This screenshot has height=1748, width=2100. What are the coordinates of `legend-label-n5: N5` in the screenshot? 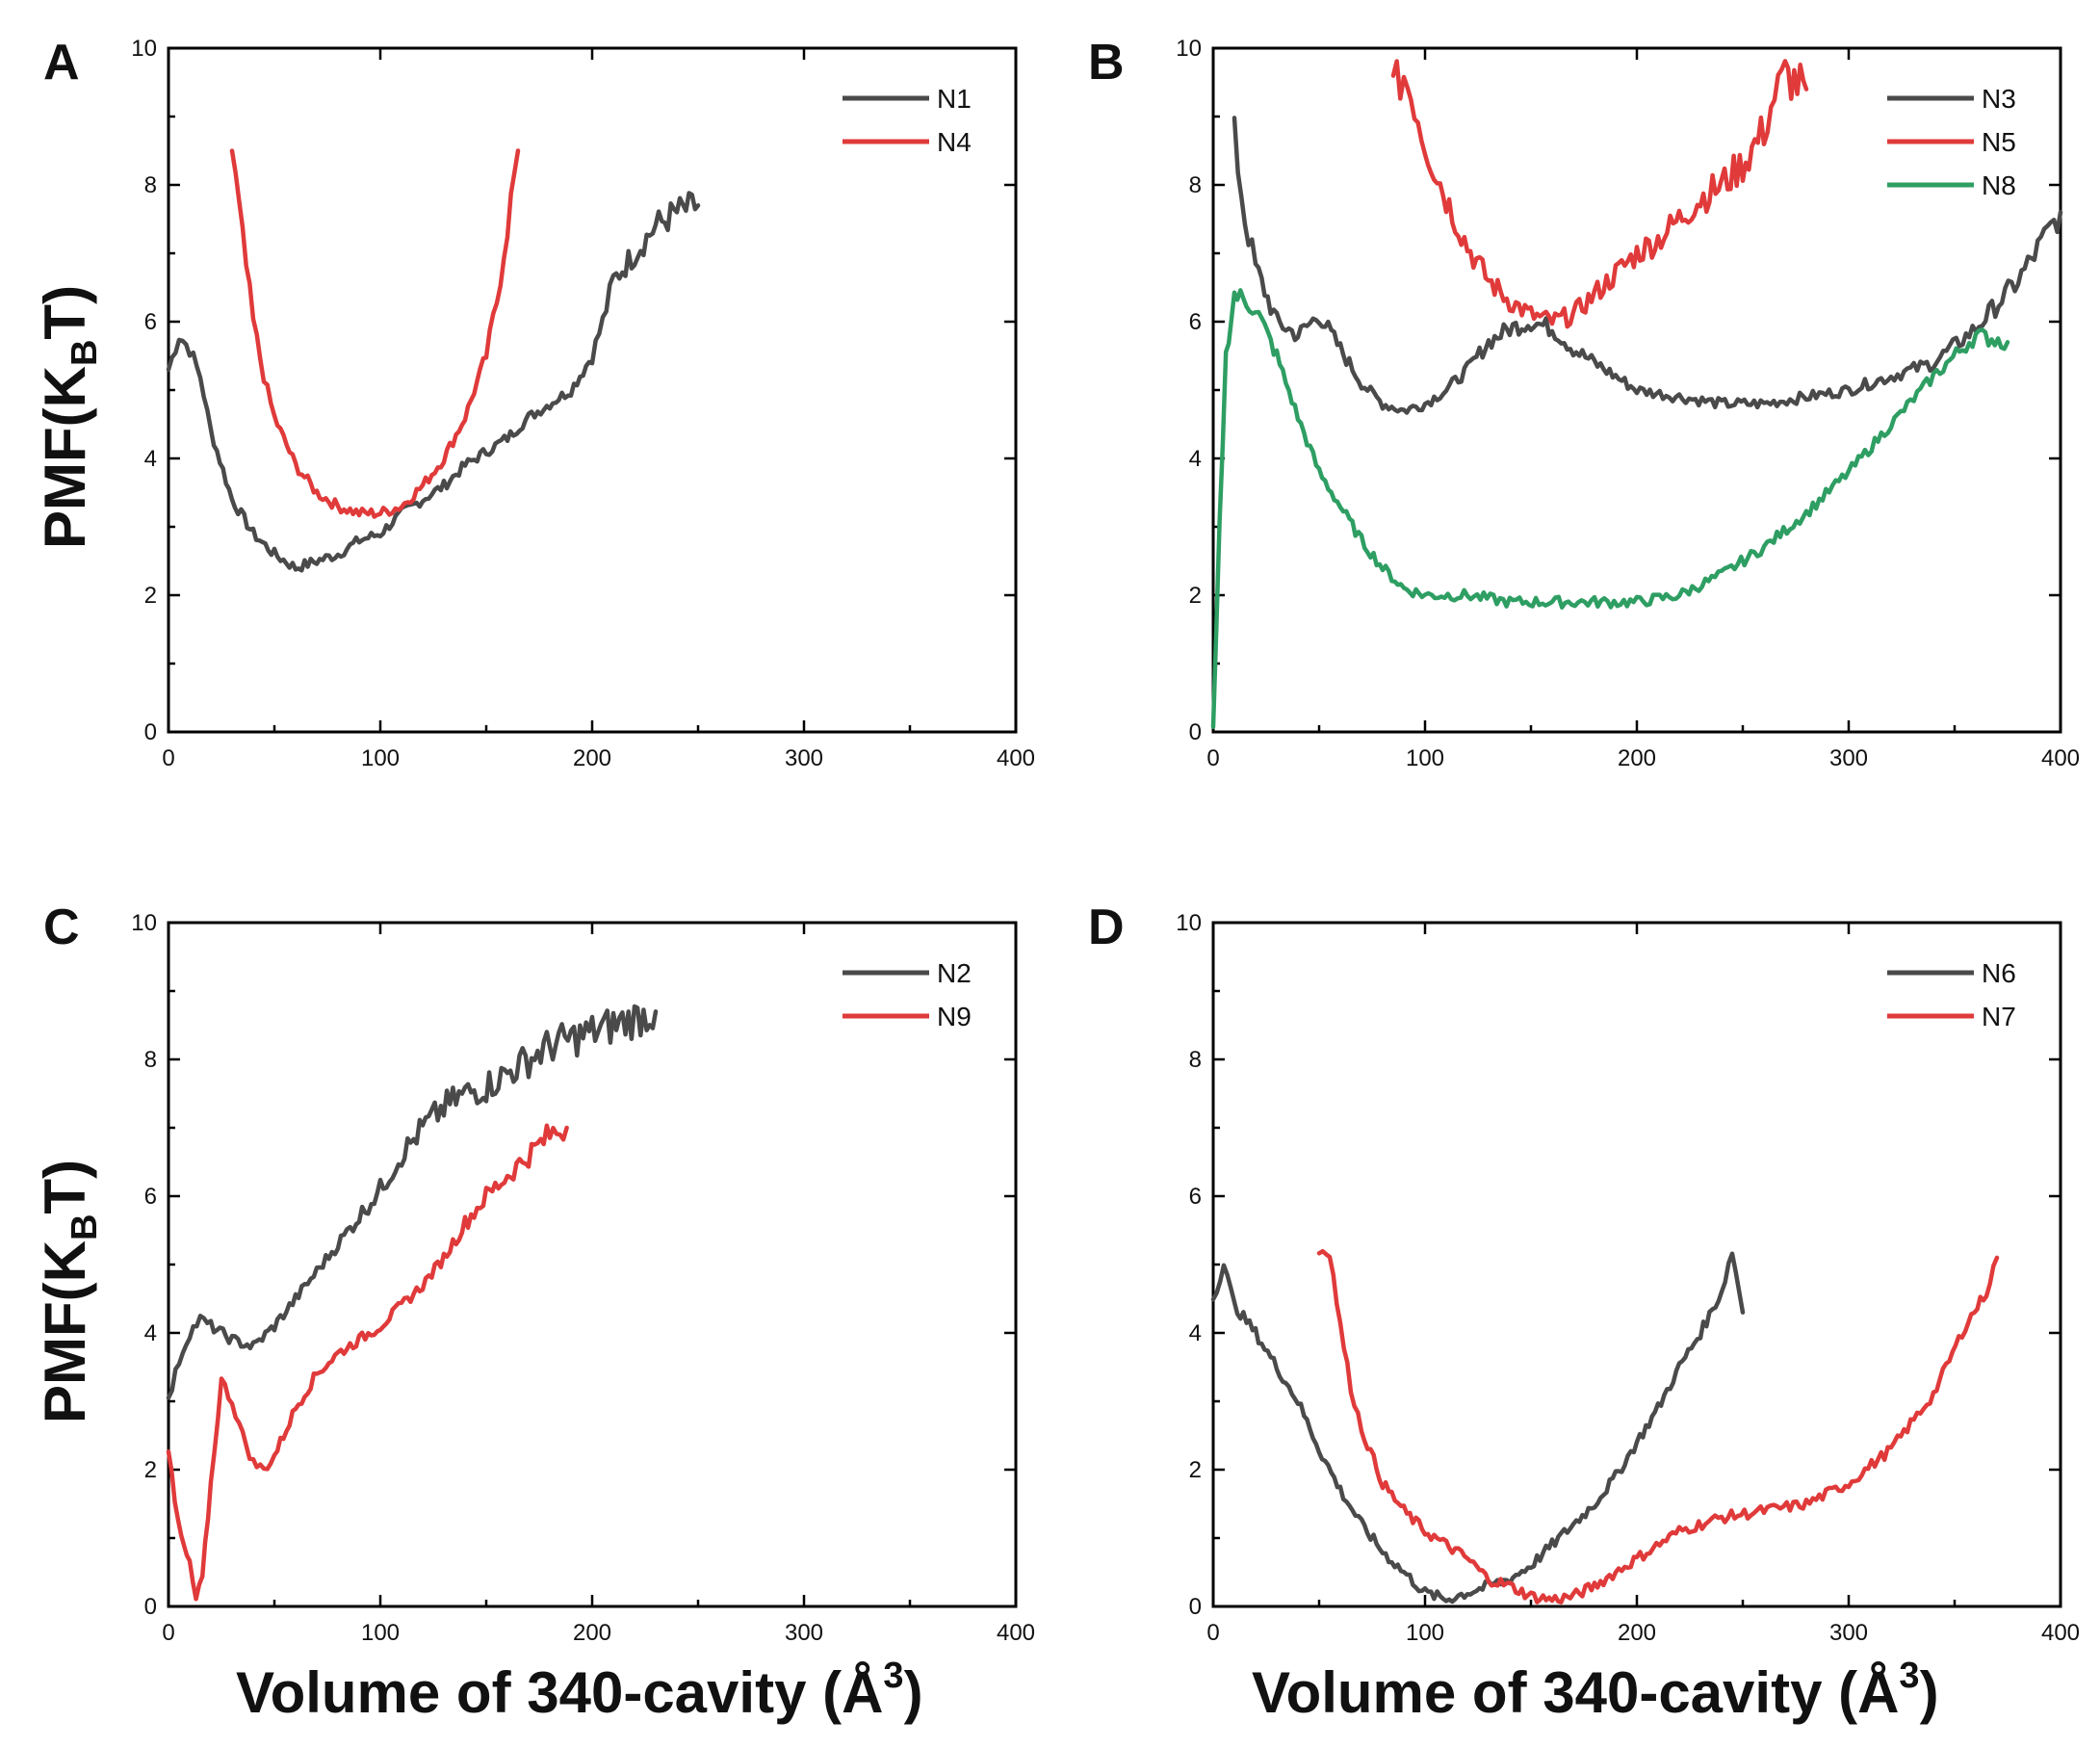 It's located at (1999, 142).